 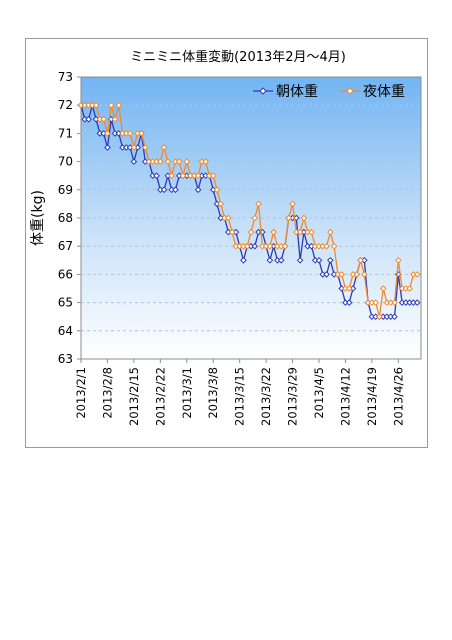 What do you see at coordinates (65, 190) in the screenshot?
I see `y-tick-label: 69` at bounding box center [65, 190].